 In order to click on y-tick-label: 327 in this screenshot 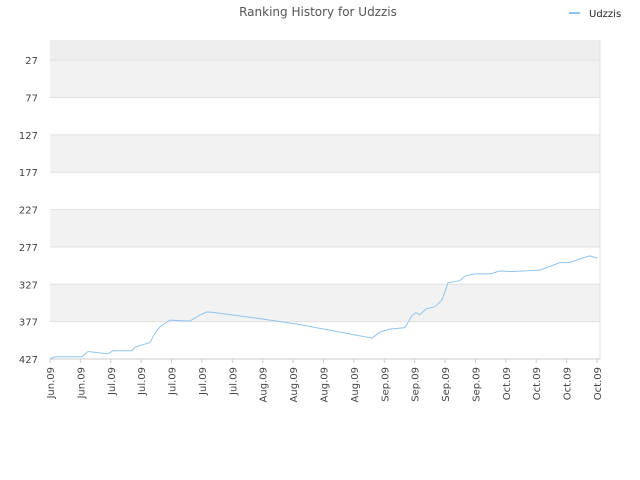, I will do `click(28, 285)`.